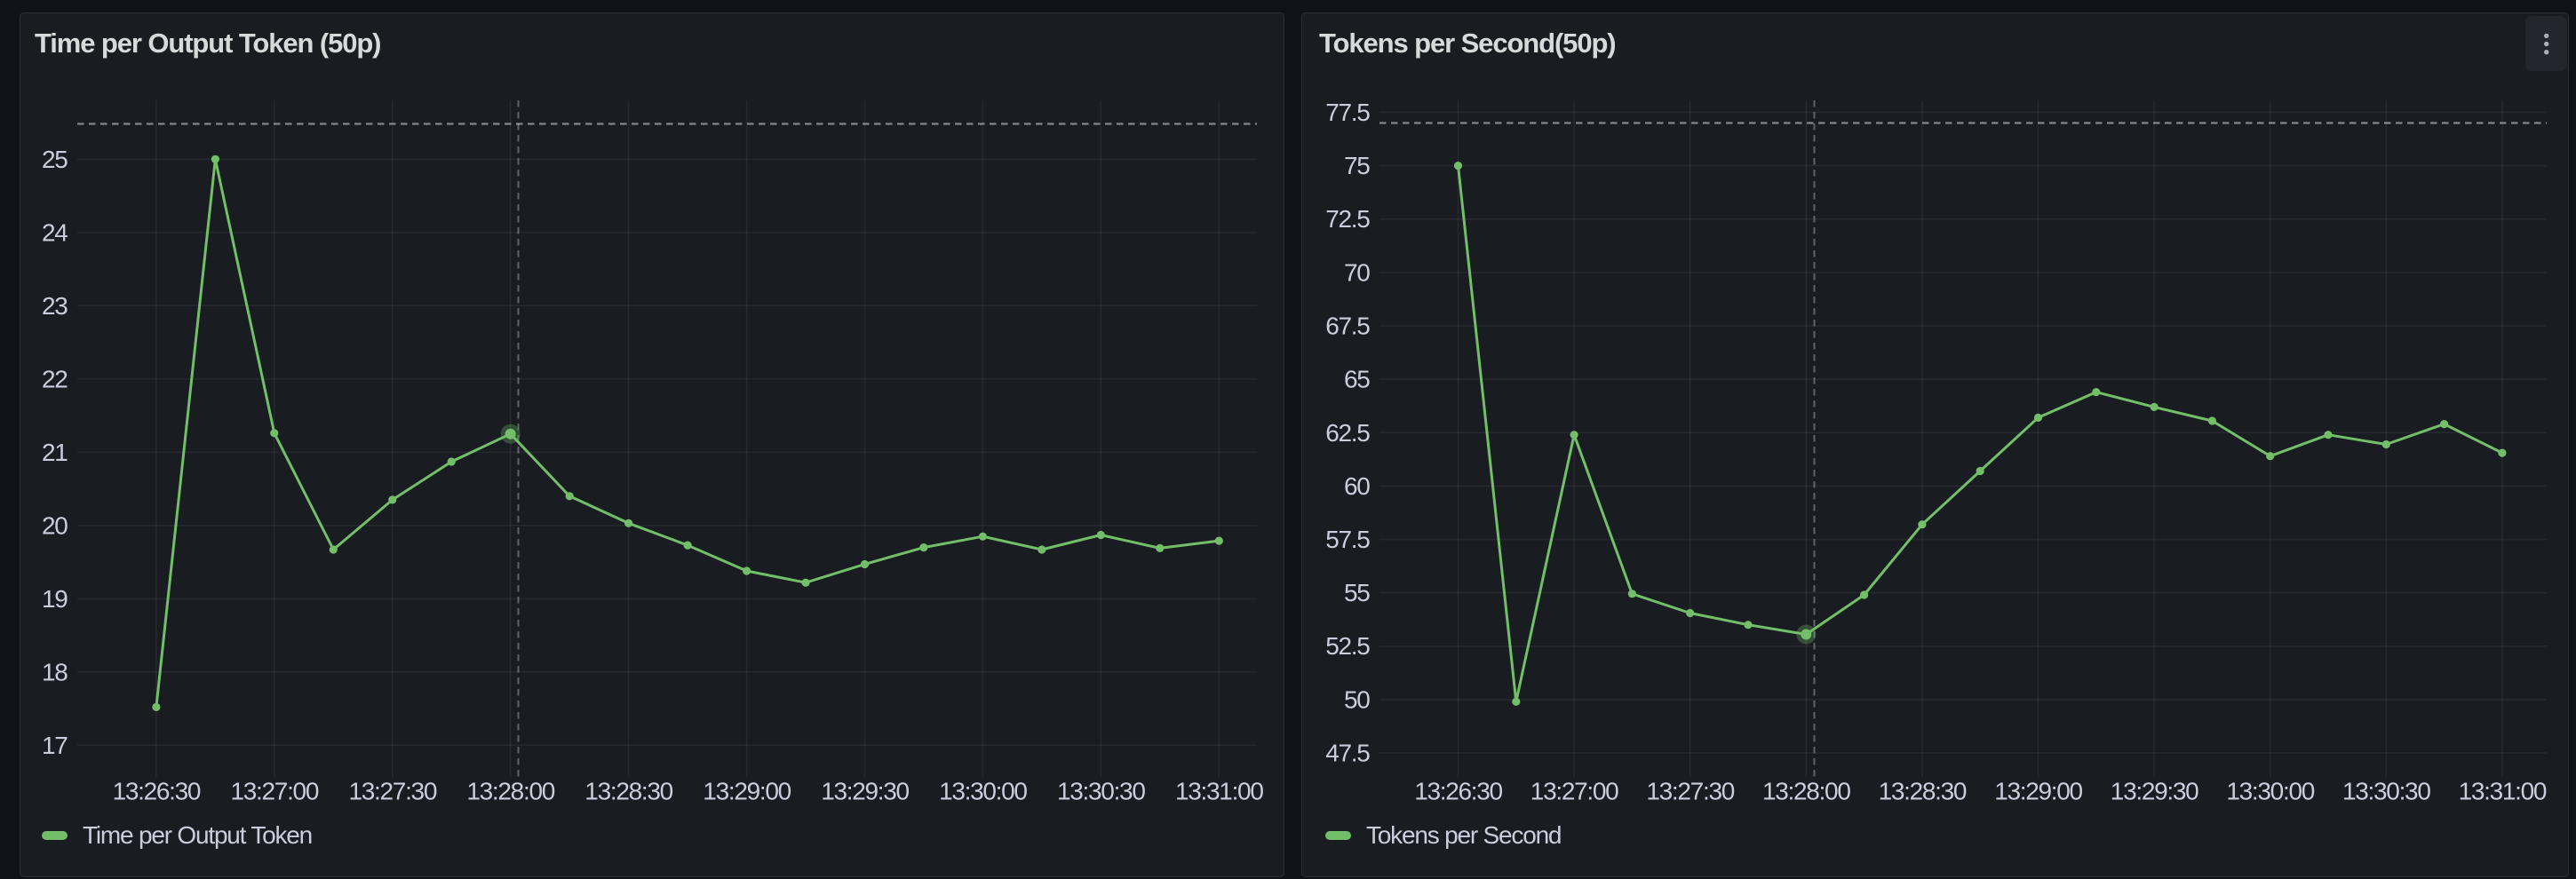 This screenshot has width=2576, height=879. Describe the element at coordinates (55, 746) in the screenshot. I see `svg-text: 17` at that location.